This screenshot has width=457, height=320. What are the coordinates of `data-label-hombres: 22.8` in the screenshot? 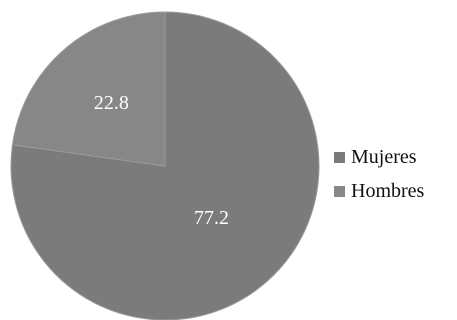 It's located at (111, 103).